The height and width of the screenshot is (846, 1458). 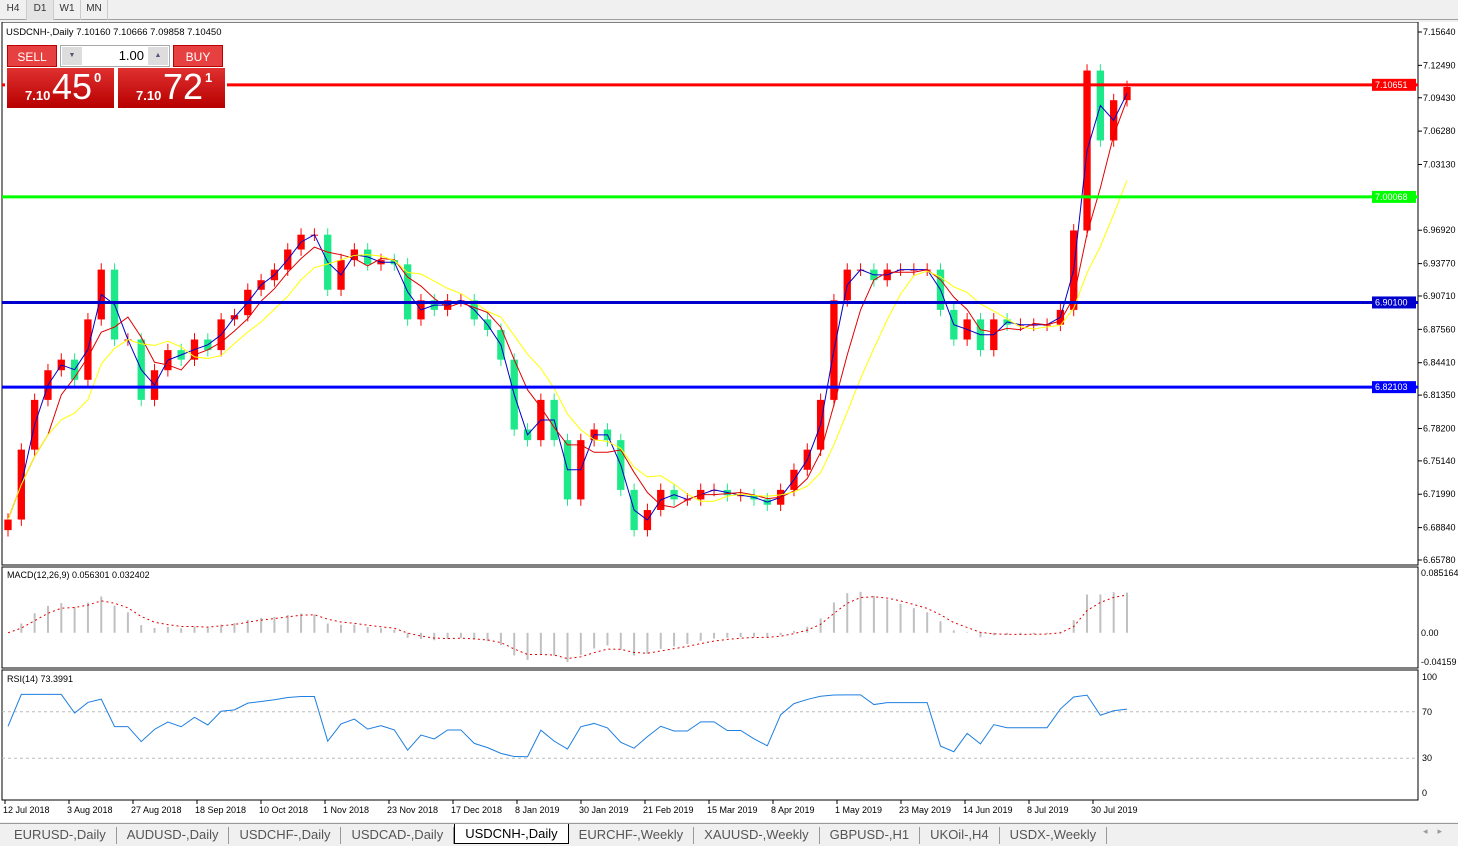 I want to click on price-line-label: 7.00068, so click(x=1391, y=197).